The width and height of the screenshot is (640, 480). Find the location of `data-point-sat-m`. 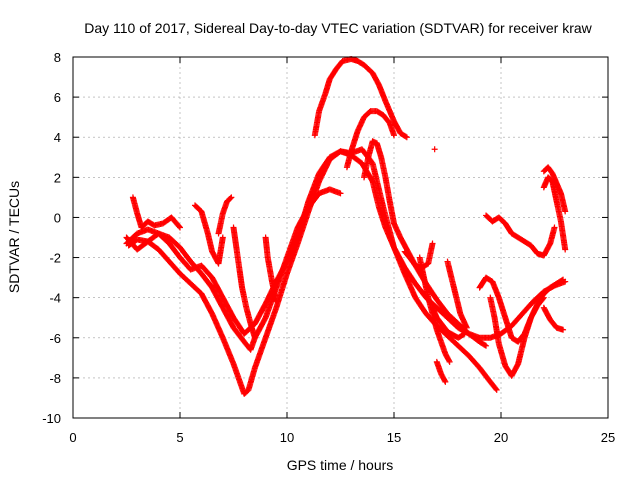

data-point-sat-m is located at coordinates (432, 243).